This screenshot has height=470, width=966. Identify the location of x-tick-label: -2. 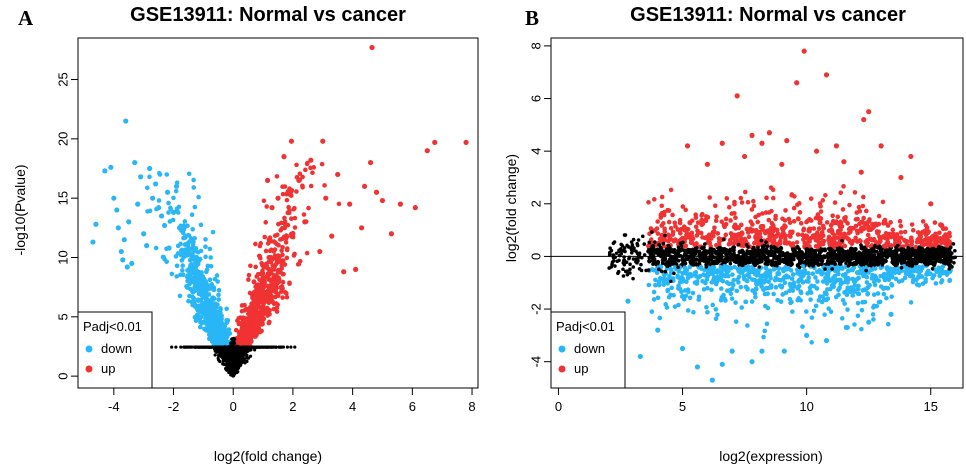
(174, 406).